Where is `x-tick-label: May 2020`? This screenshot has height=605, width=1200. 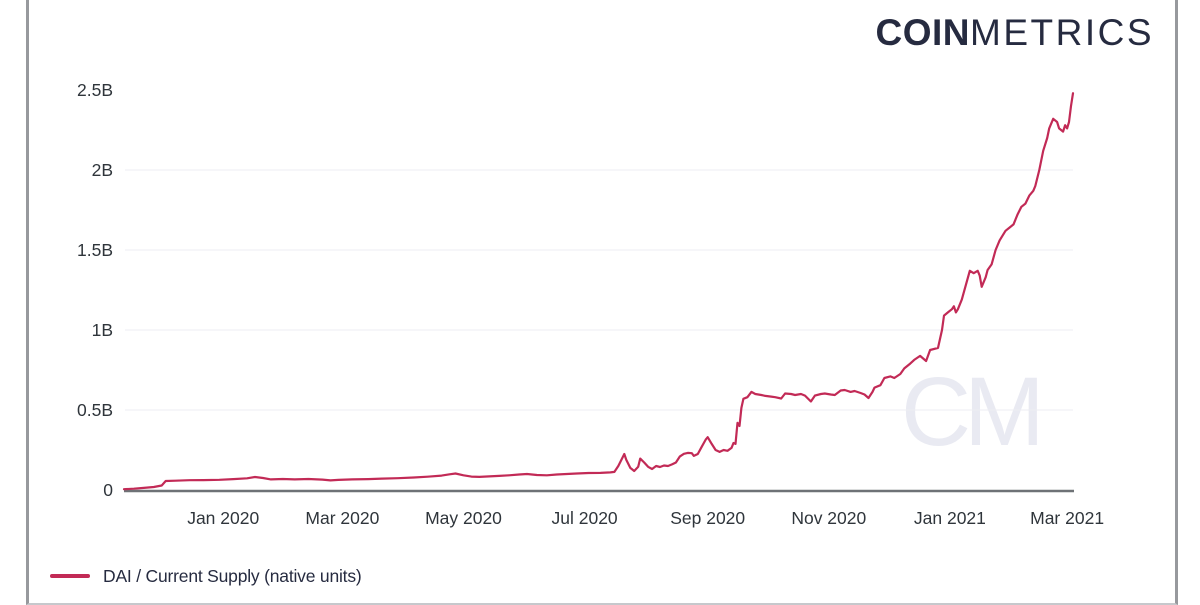 x-tick-label: May 2020 is located at coordinates (463, 518).